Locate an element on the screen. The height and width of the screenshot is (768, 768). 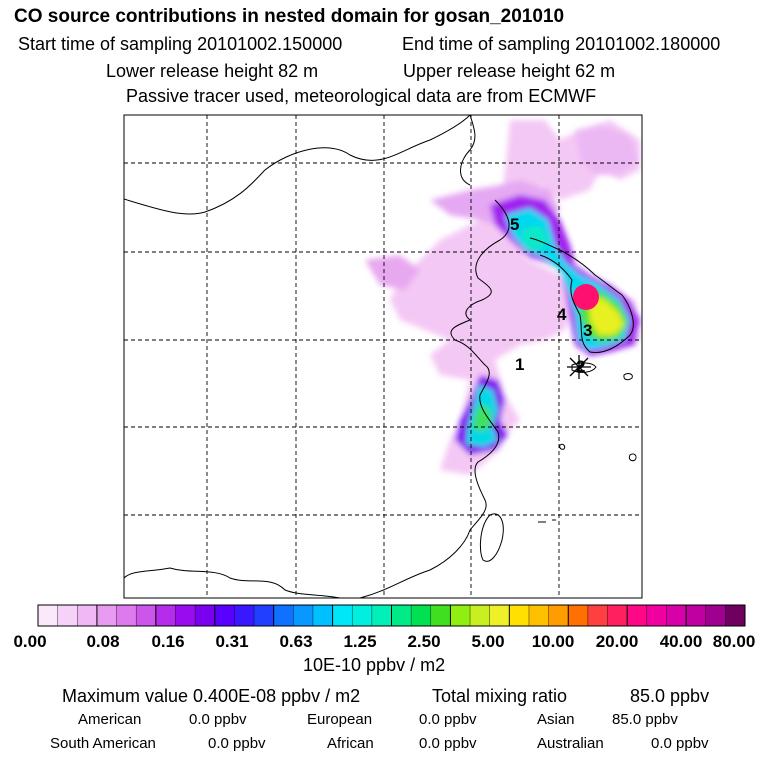
australian-value: 0.0 ppbv is located at coordinates (680, 743).